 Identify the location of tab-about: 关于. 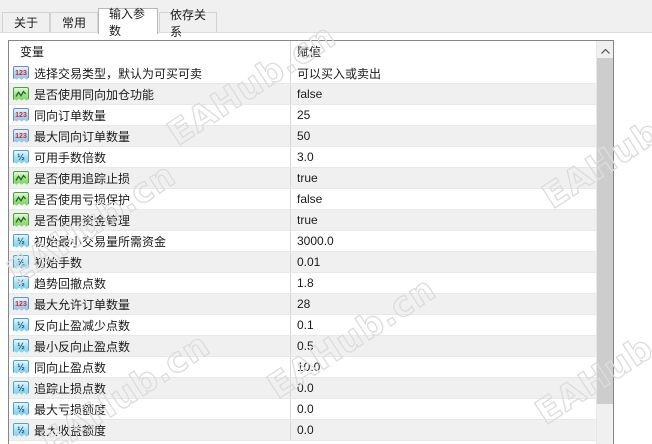
(26, 22).